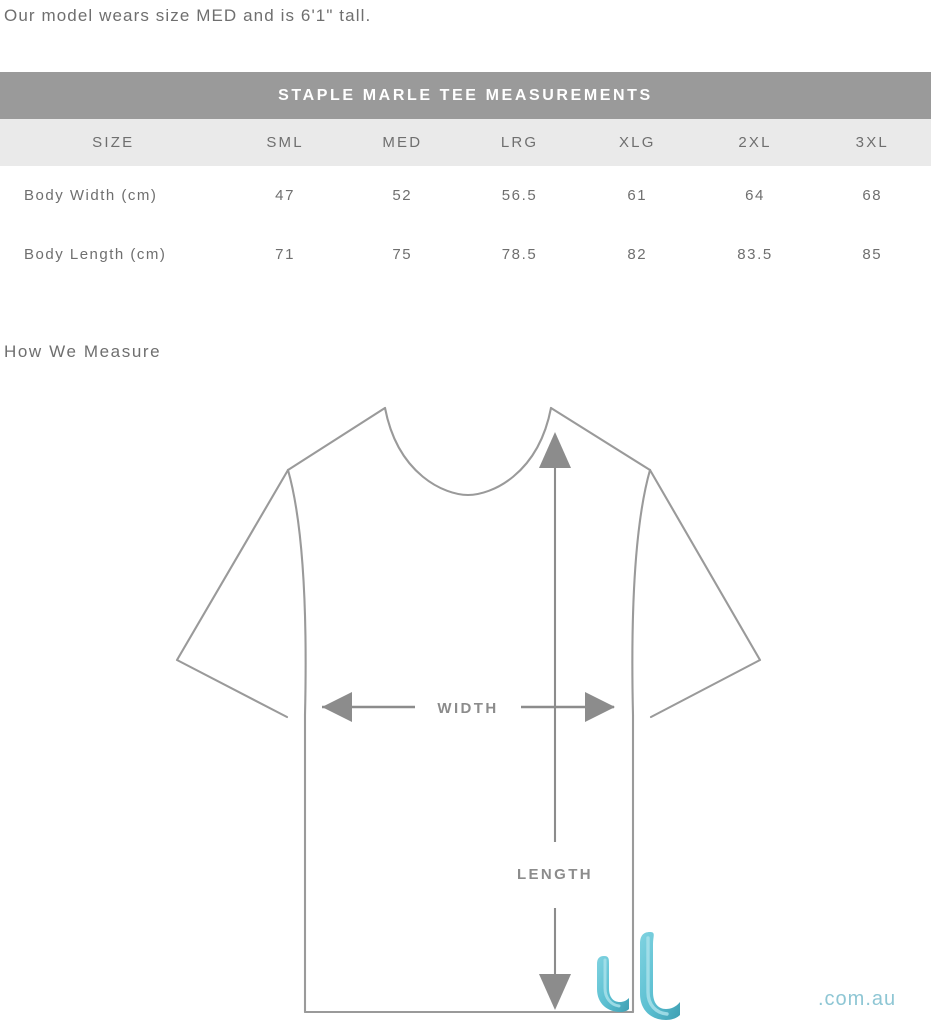 The width and height of the screenshot is (934, 1031). I want to click on table-title: STAPLE MARLE TEE MEASUREMENTS, so click(465, 95).